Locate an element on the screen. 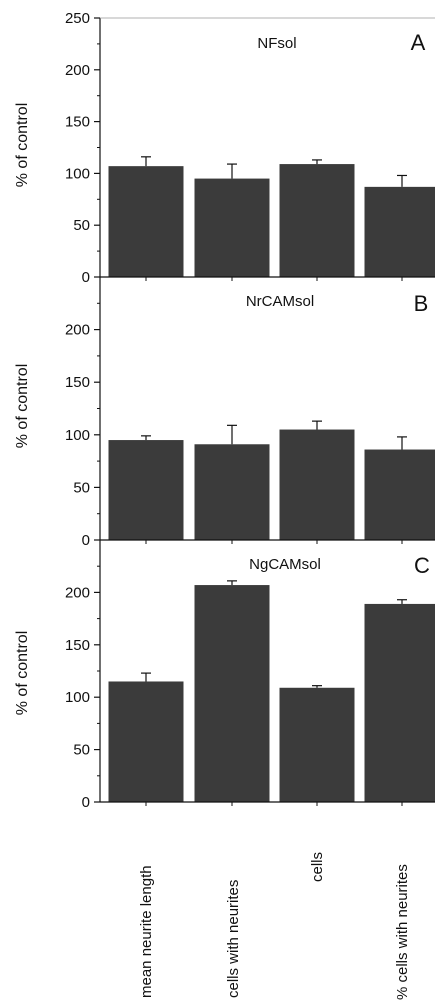 This screenshot has height=1002, width=435. y-tick-label-a: 0 is located at coordinates (86, 277).